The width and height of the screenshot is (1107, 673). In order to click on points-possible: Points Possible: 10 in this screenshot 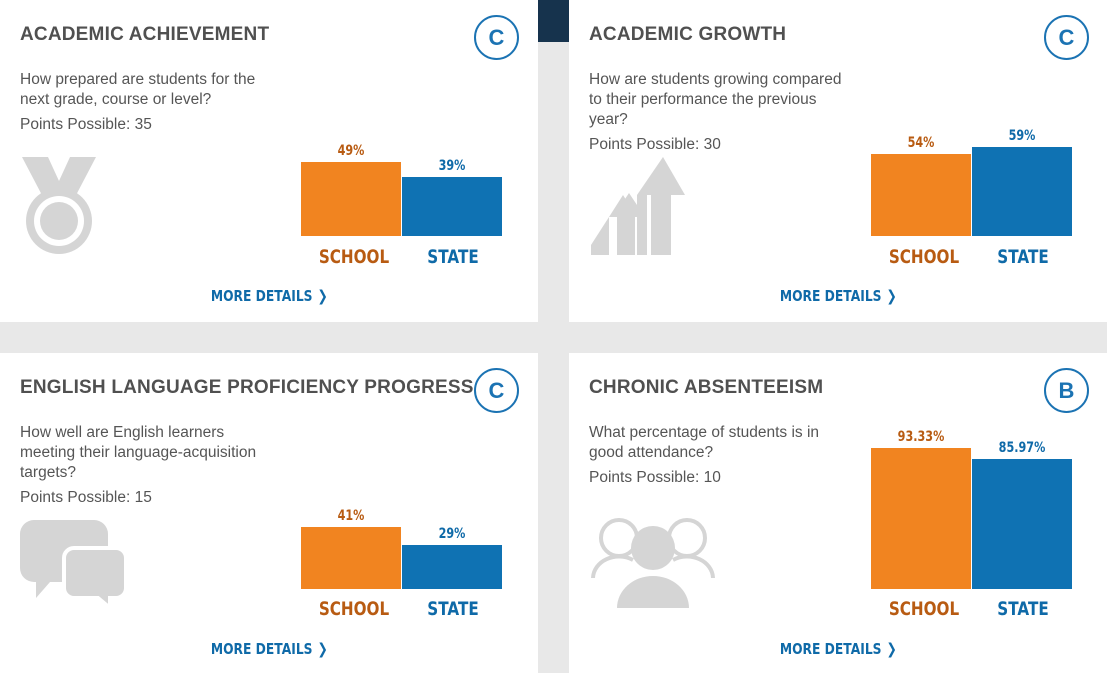, I will do `click(655, 477)`.